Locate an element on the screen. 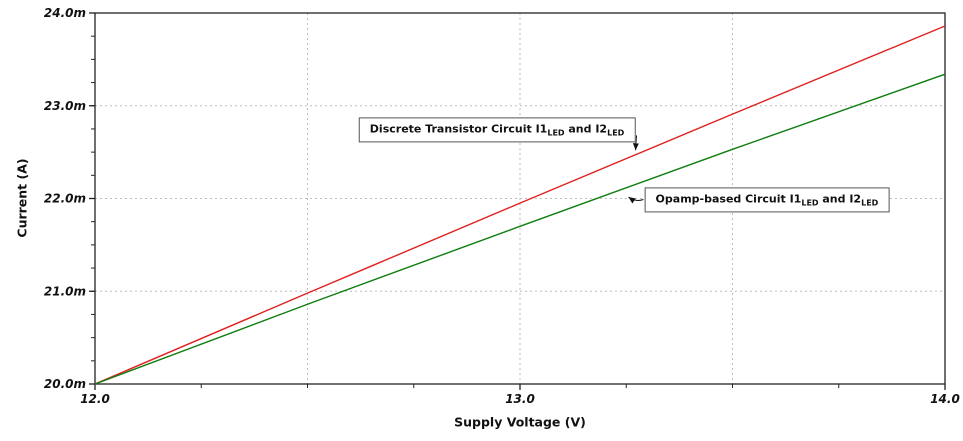  y-tick-label: 23.0m is located at coordinates (65, 106).